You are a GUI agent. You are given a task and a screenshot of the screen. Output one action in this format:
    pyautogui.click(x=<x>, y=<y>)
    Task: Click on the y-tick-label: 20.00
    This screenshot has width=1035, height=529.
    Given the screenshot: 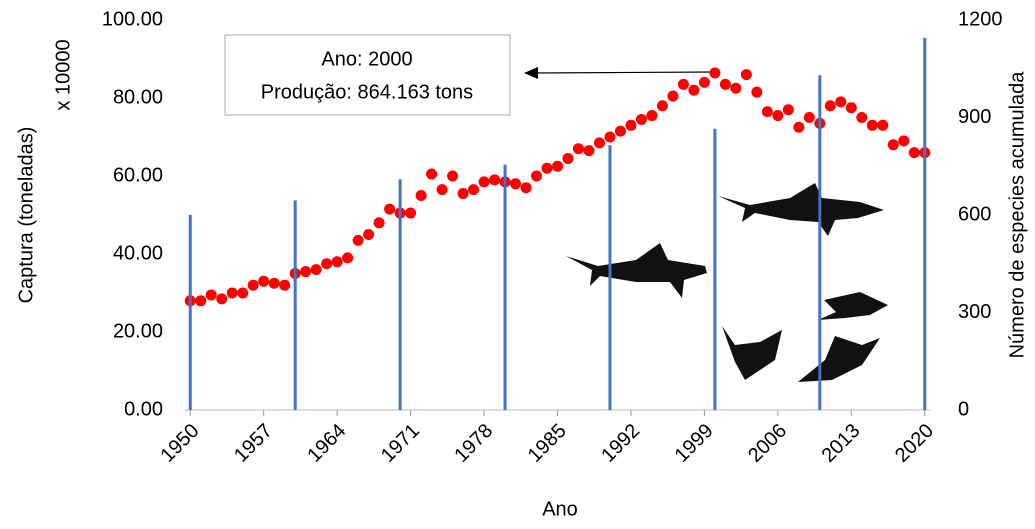 What is the action you would take?
    pyautogui.click(x=138, y=331)
    